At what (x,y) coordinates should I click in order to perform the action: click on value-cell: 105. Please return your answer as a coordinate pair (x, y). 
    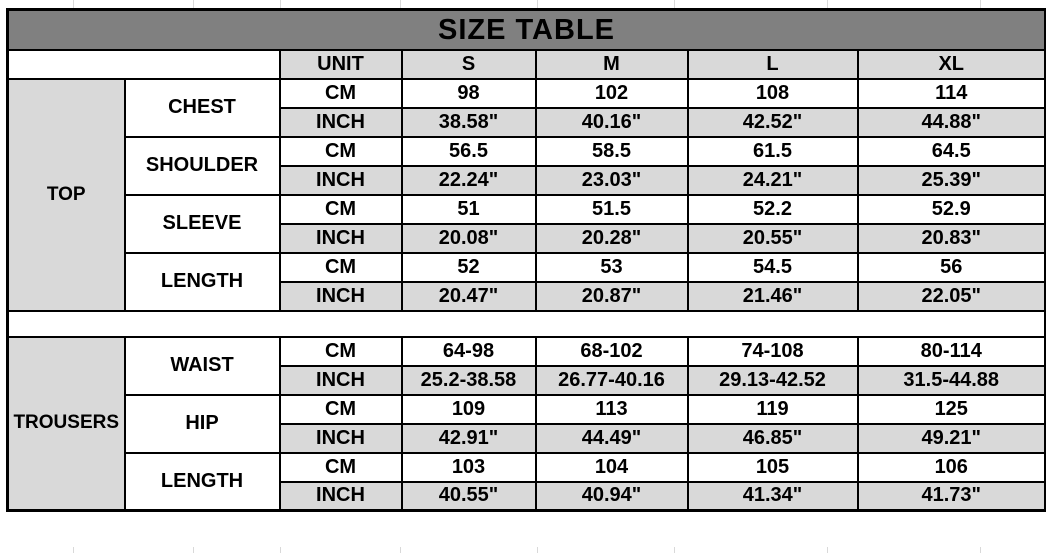
    Looking at the image, I should click on (772, 467).